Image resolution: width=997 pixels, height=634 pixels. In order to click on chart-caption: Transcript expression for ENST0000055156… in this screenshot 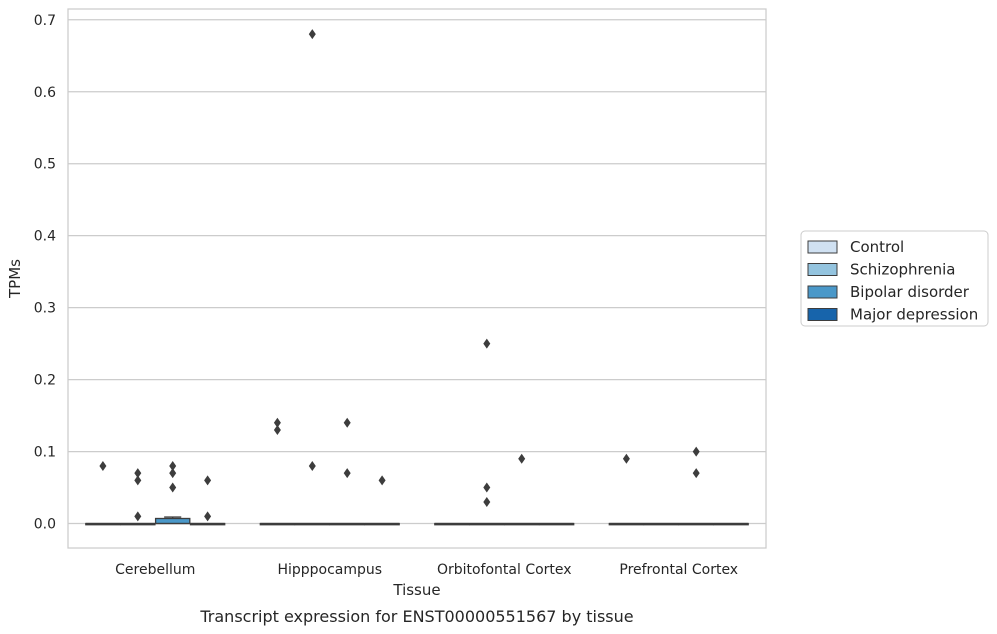, I will do `click(416, 616)`.